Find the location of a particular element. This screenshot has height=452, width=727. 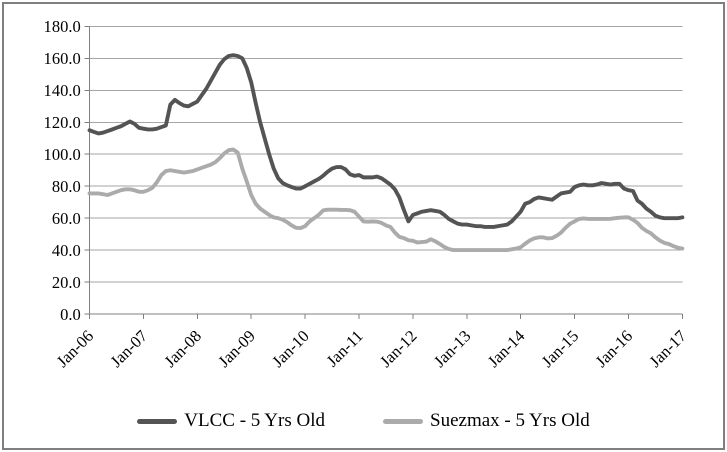

chart-legend: VLCC - 5 Yrs Old Suezmax - 5 Yrs Old is located at coordinates (363, 421).